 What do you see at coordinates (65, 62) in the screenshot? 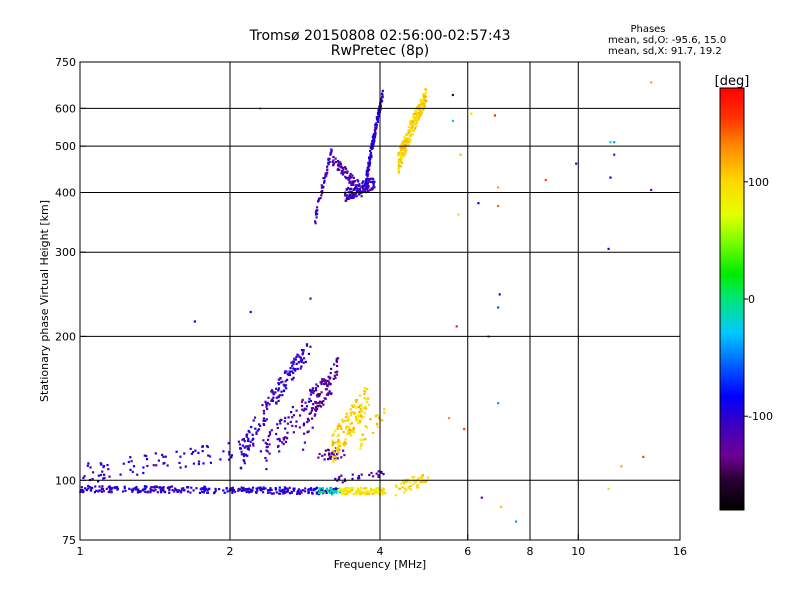
I see `y-tick-label: 750` at bounding box center [65, 62].